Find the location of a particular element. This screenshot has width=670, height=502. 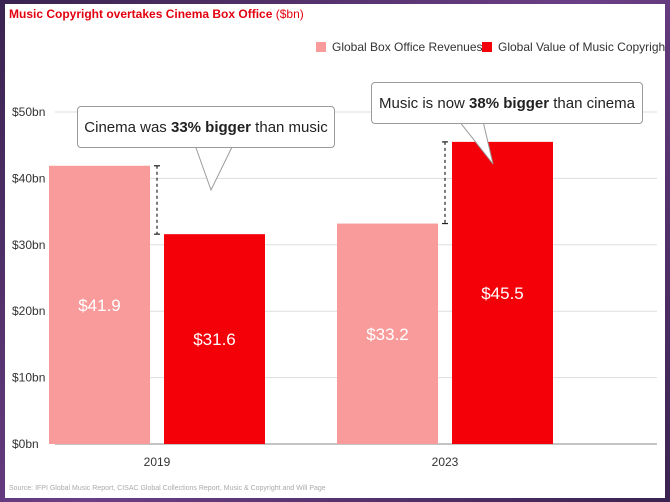

annotation-2023-bold: 38% bigger is located at coordinates (509, 103).